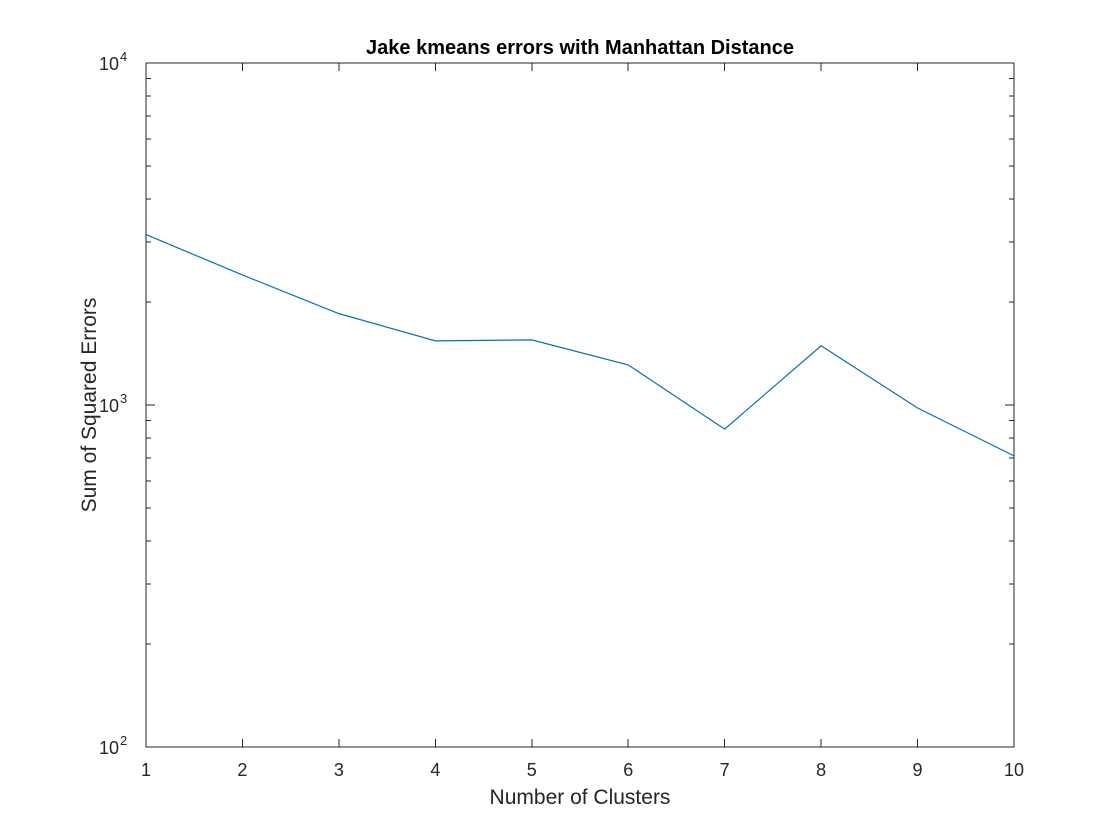 The height and width of the screenshot is (840, 1120). Describe the element at coordinates (821, 770) in the screenshot. I see `x-tick-label: 8` at that location.